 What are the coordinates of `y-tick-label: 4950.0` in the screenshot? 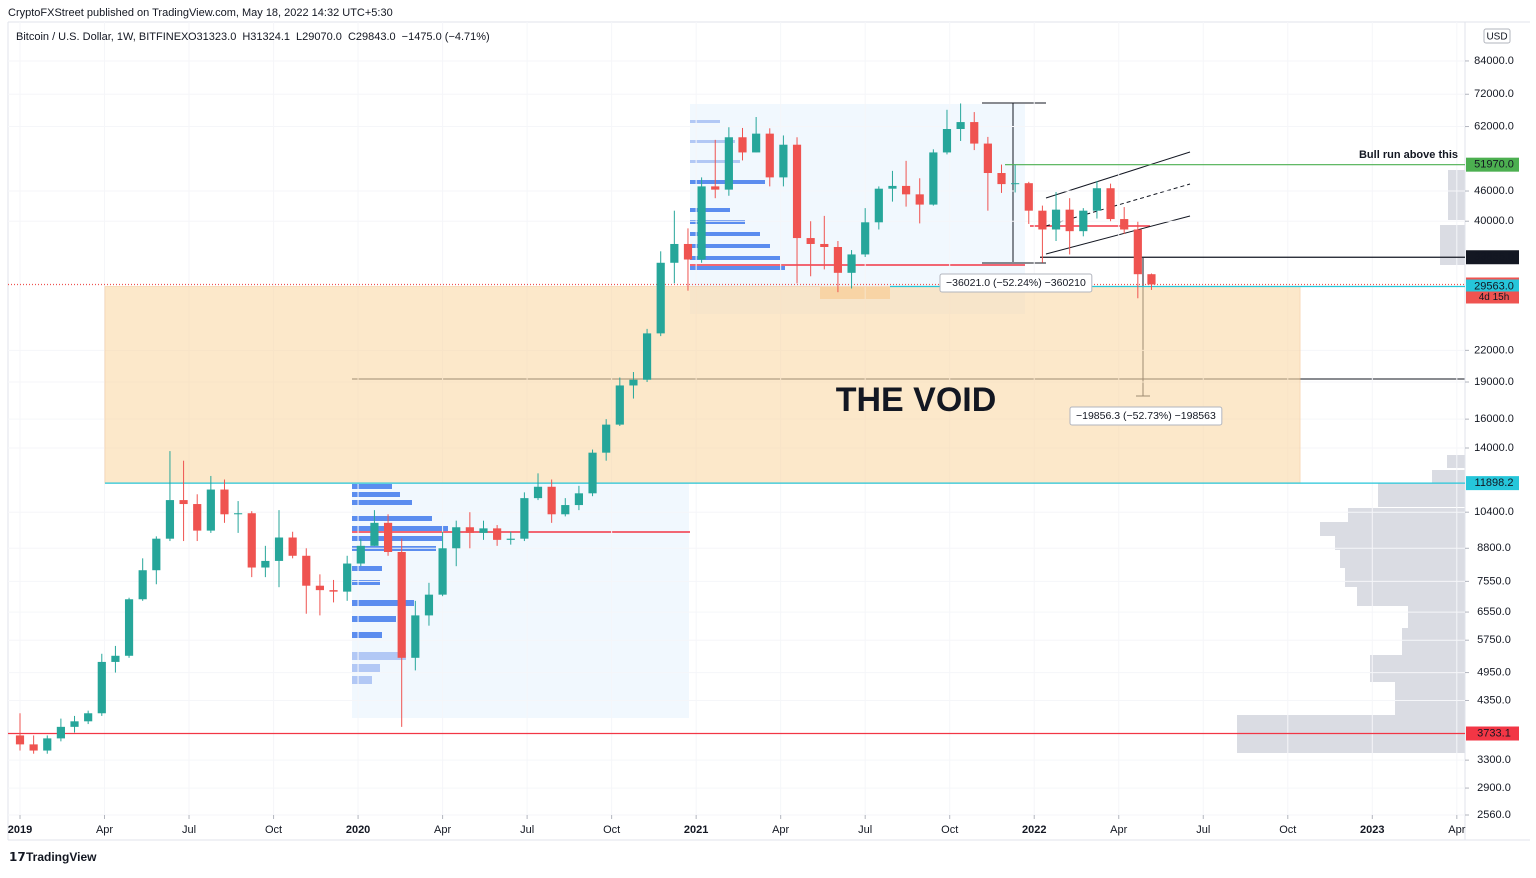 It's located at (1494, 672).